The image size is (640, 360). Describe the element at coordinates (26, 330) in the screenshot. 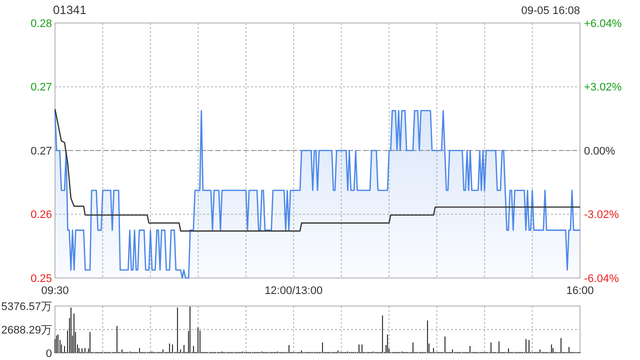

I see `y-tick-label: 2688.29万` at that location.